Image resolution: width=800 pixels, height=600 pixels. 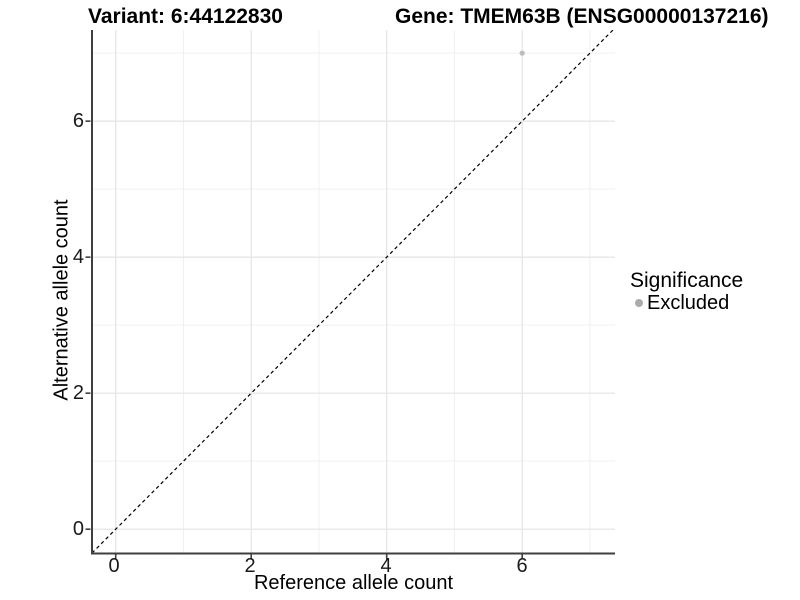 I want to click on x-tick-label-0: 0, so click(x=114, y=566).